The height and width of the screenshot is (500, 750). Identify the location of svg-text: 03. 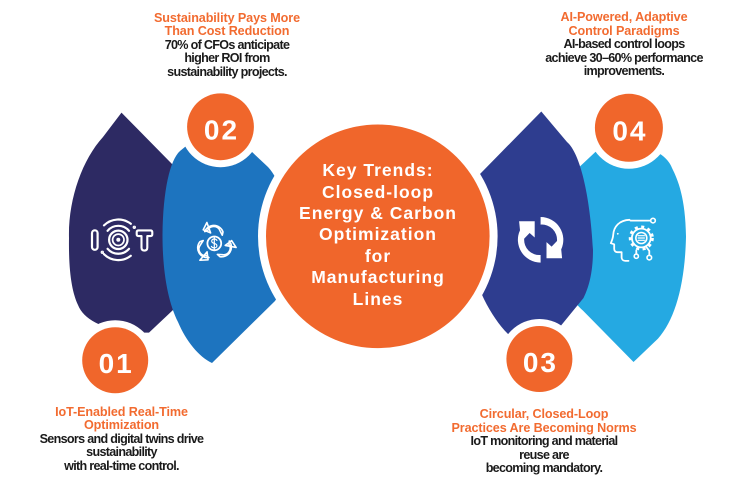
(540, 362).